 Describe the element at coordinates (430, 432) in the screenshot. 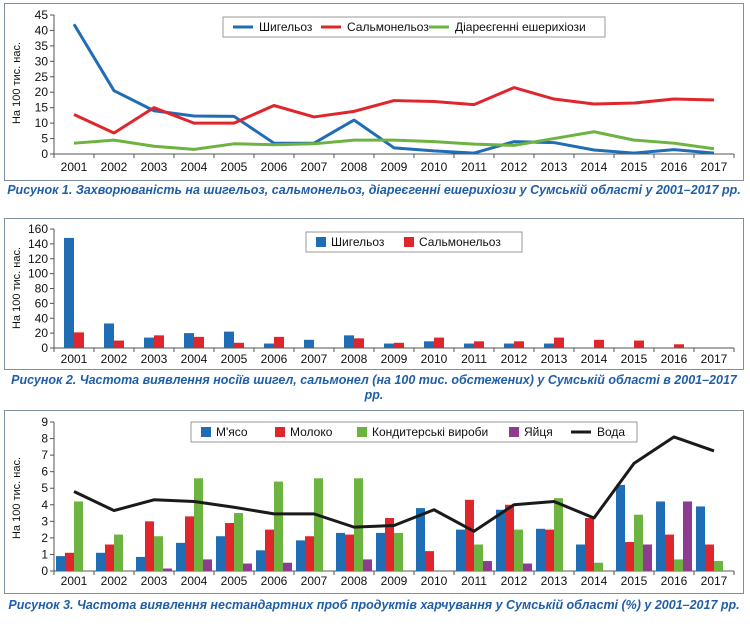

I see `c3-legend-label: Кондитерські вироби` at that location.